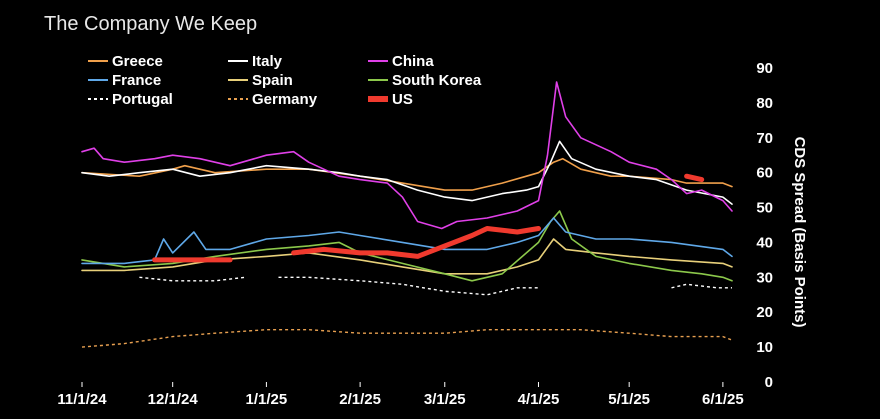  I want to click on legend-item-germany: Germany, so click(273, 99).